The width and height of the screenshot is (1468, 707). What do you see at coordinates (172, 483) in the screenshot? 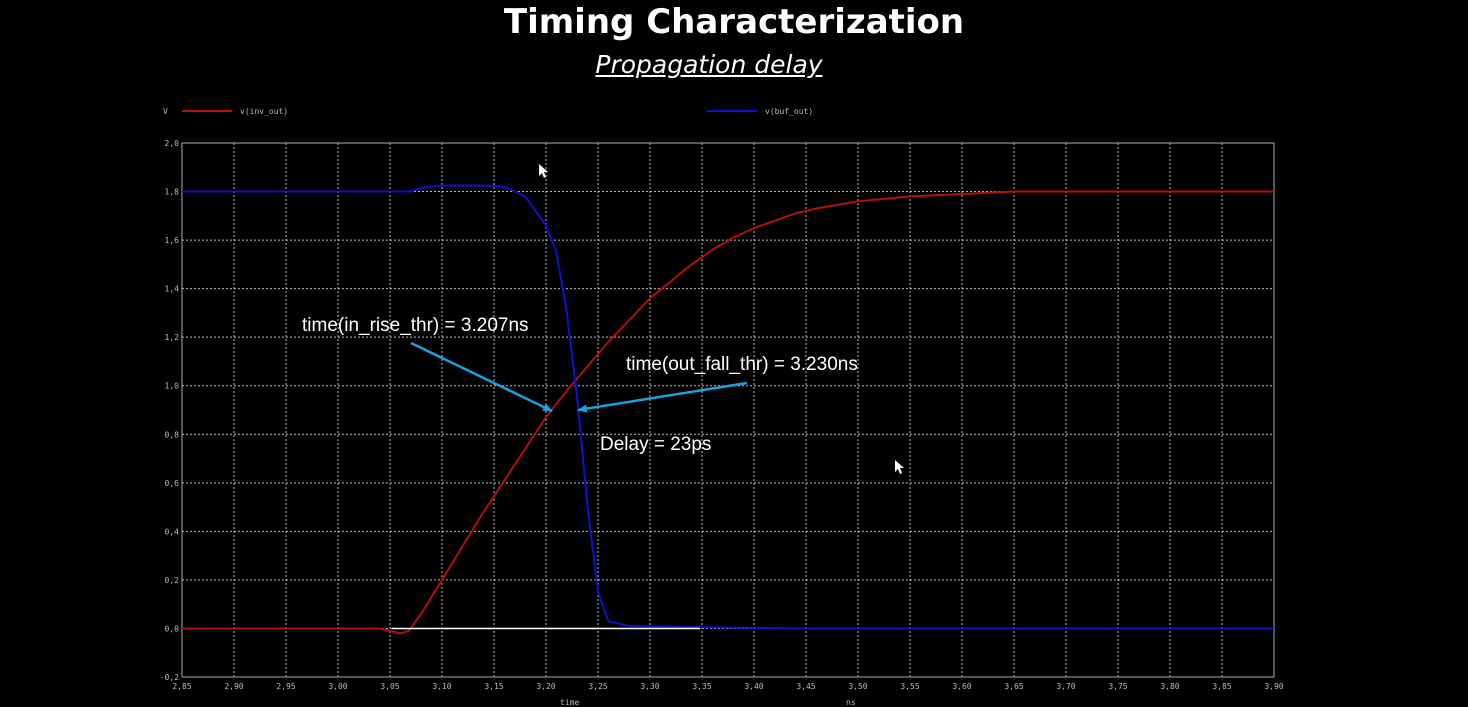
I see `y-tick-label: 0,6` at bounding box center [172, 483].